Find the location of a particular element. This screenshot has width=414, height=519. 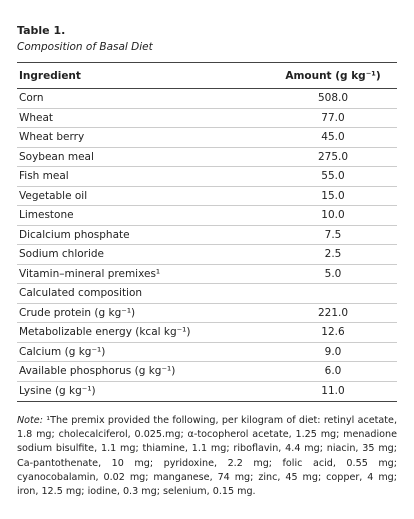

cell-value: 508.0 is located at coordinates (333, 98).